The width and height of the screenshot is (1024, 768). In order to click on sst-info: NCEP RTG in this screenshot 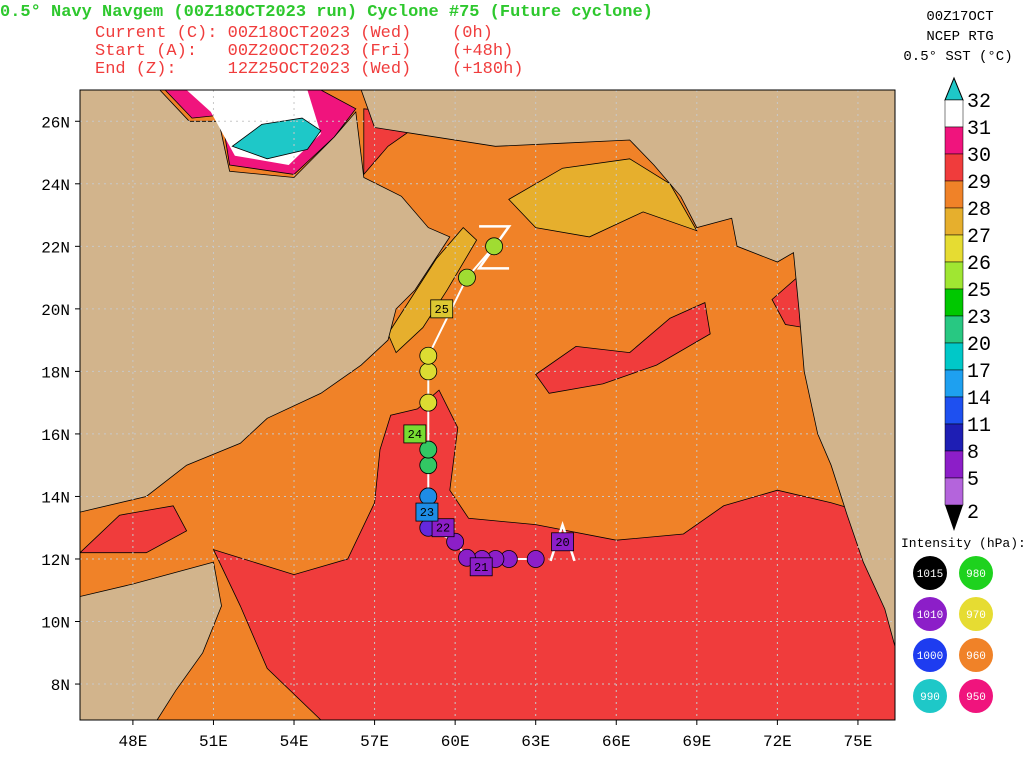, I will do `click(959, 37)`.